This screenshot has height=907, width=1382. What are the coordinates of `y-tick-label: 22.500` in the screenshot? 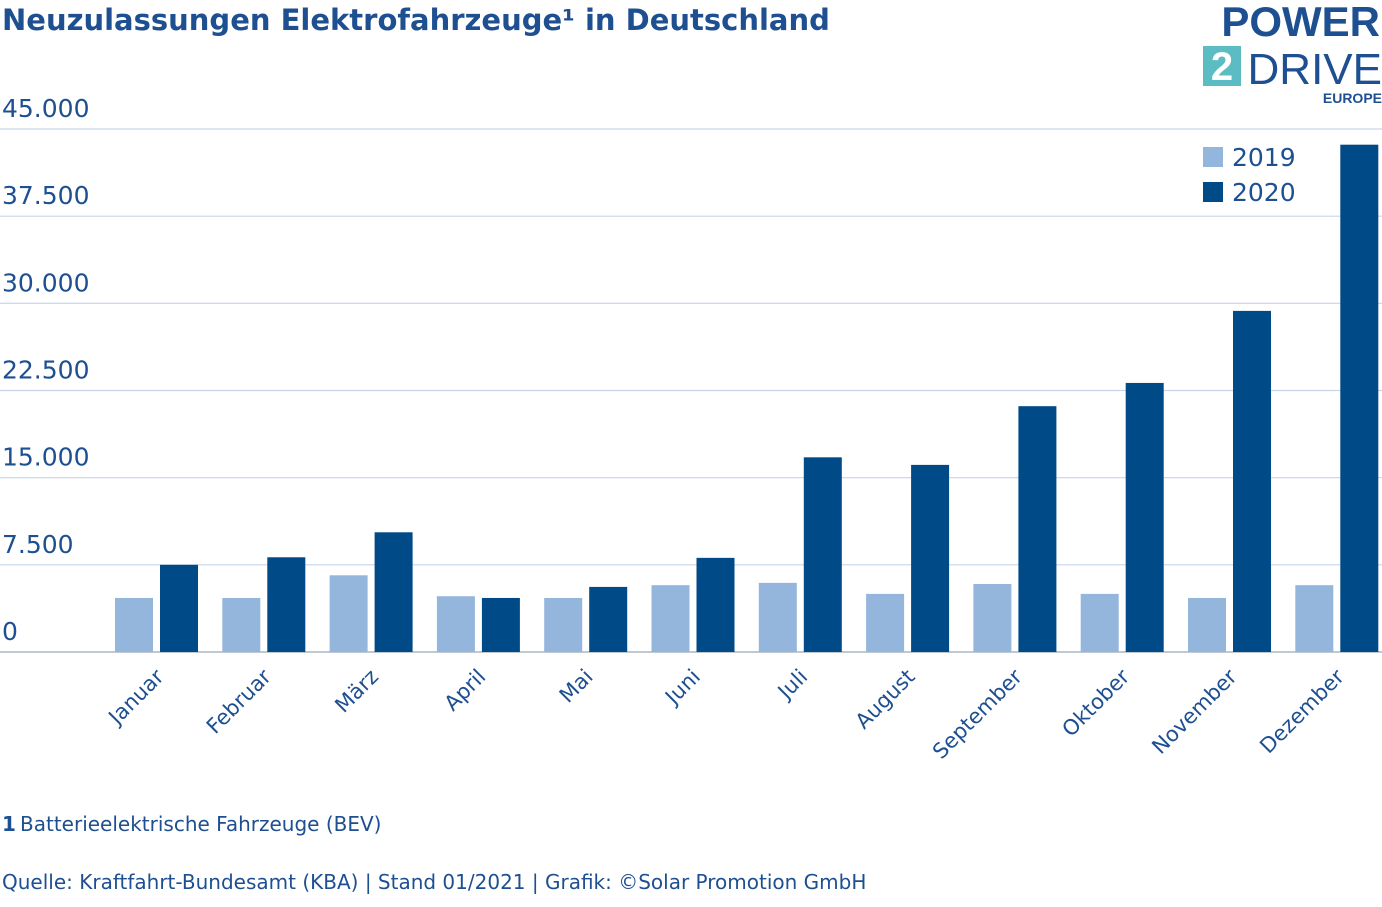 It's located at (45, 370).